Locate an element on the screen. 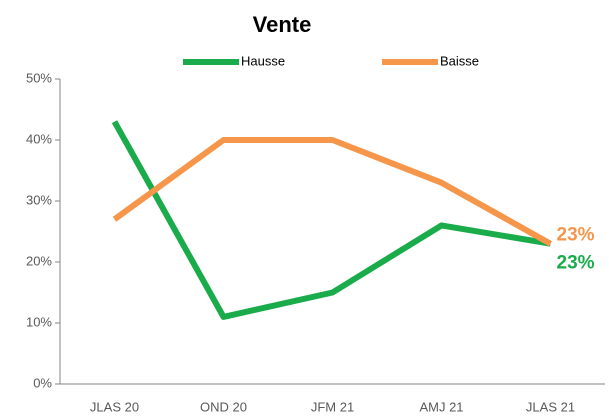 The image size is (609, 416). x-tick-label: JLAS 21 is located at coordinates (550, 406).